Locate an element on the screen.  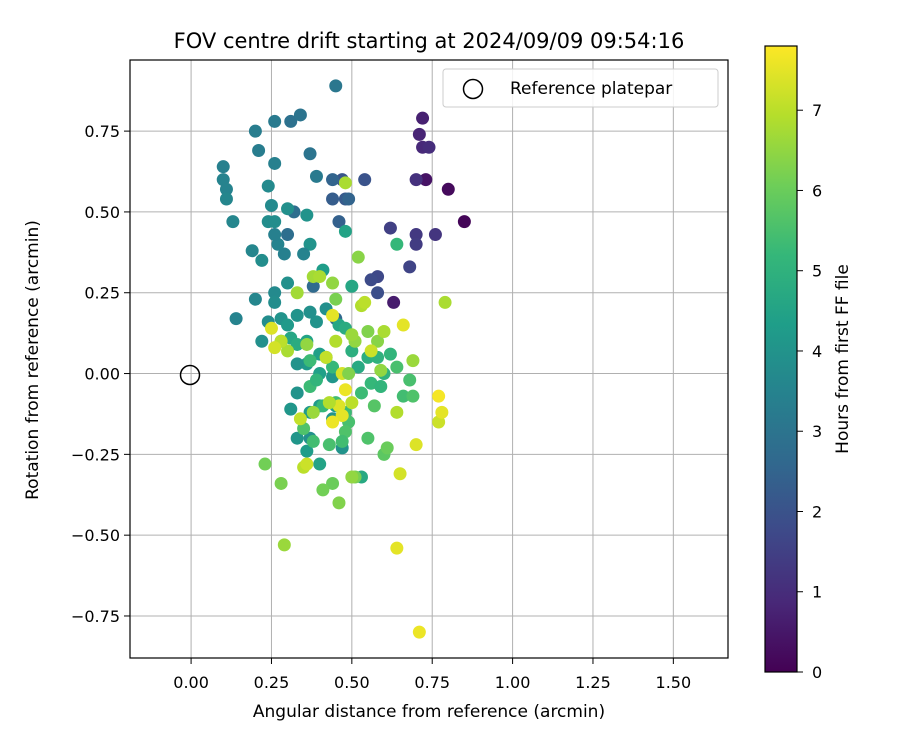
reference-platepar-marker is located at coordinates (190, 375).